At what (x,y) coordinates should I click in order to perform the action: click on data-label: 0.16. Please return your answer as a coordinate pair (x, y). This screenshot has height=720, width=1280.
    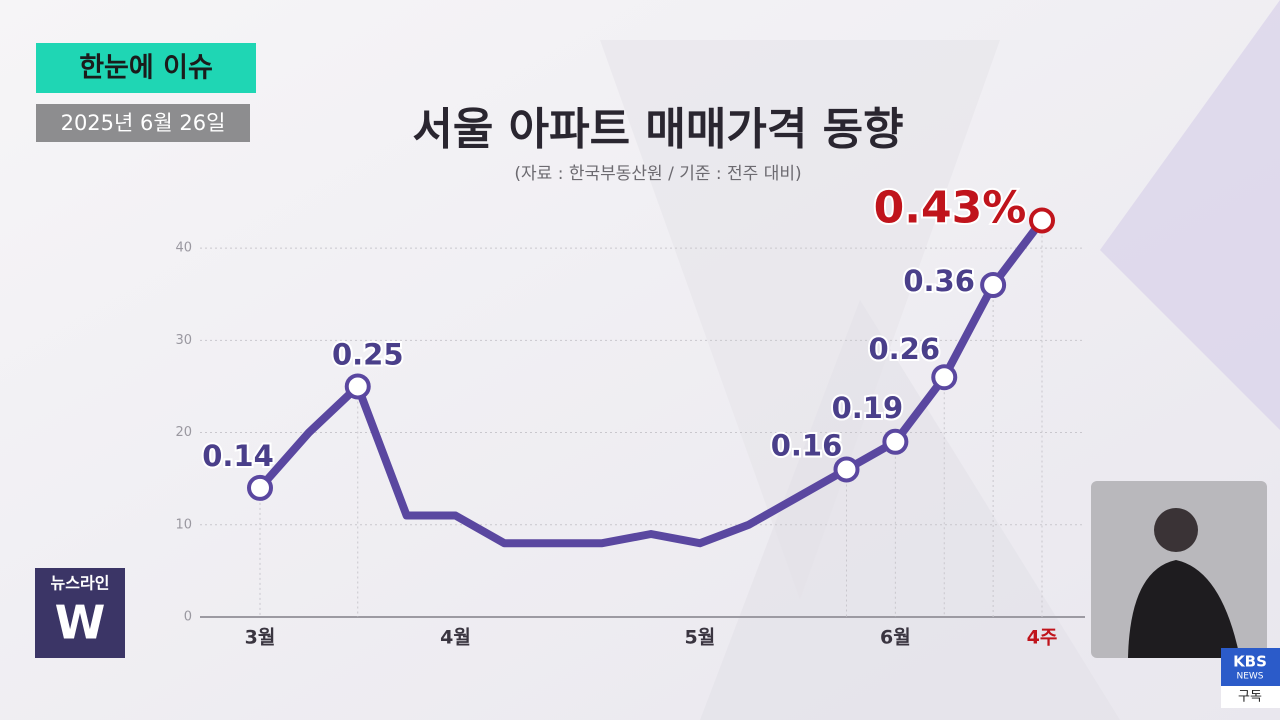
    Looking at the image, I should click on (807, 445).